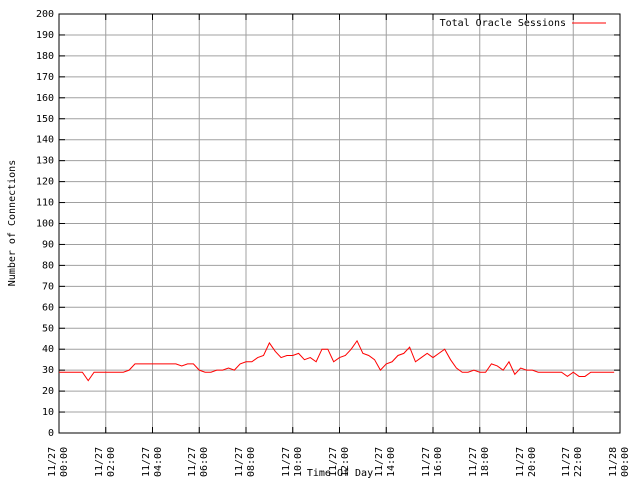 The width and height of the screenshot is (640, 480). Describe the element at coordinates (105, 461) in the screenshot. I see `x-tick-label: 11/27 02:00` at that location.